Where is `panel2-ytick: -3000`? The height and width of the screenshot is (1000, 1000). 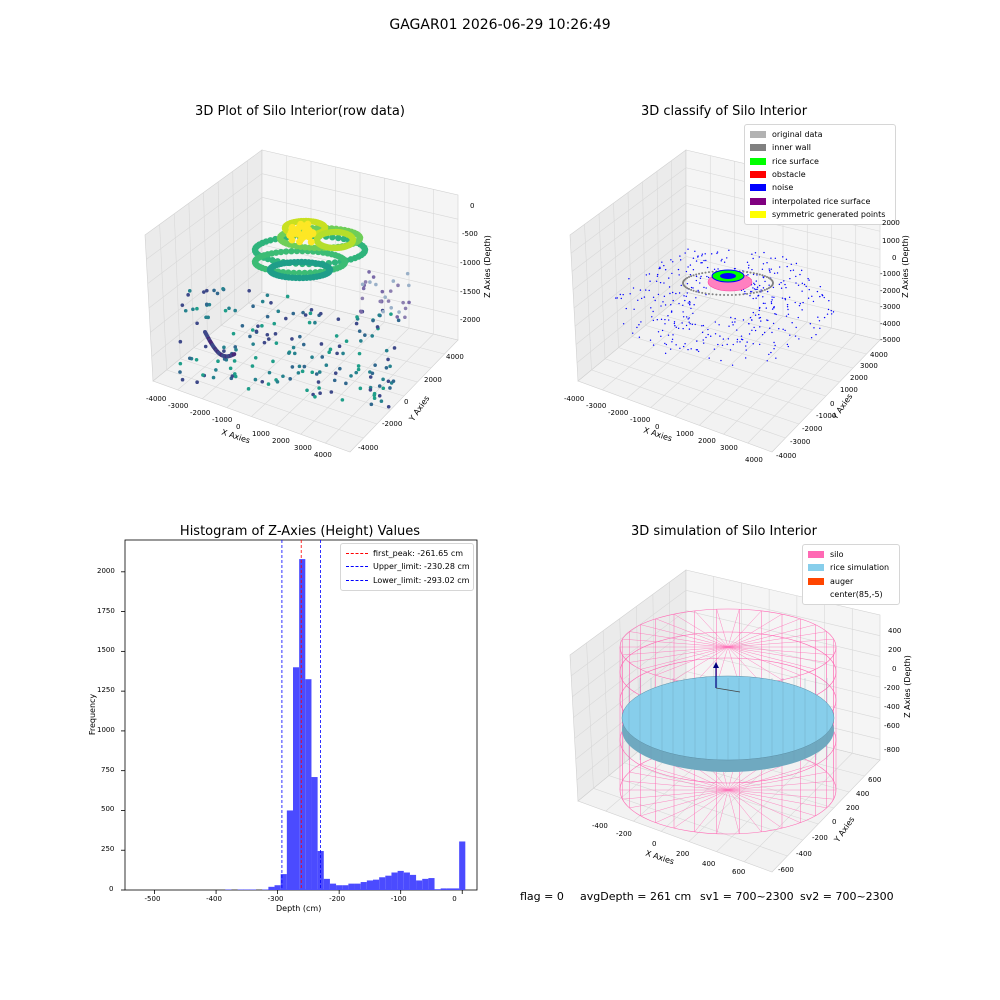 panel2-ytick: -3000 is located at coordinates (800, 442).